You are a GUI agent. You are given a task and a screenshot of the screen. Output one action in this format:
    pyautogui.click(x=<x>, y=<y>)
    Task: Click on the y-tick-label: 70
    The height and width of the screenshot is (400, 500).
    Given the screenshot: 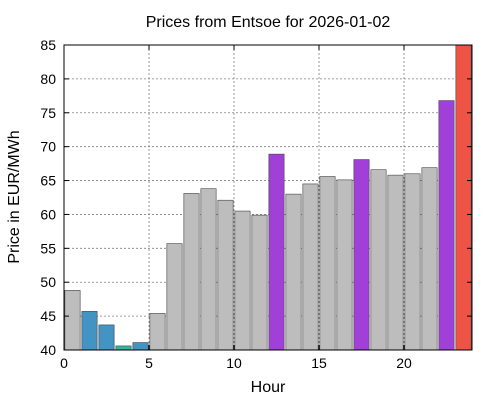 What is the action you would take?
    pyautogui.click(x=48, y=147)
    